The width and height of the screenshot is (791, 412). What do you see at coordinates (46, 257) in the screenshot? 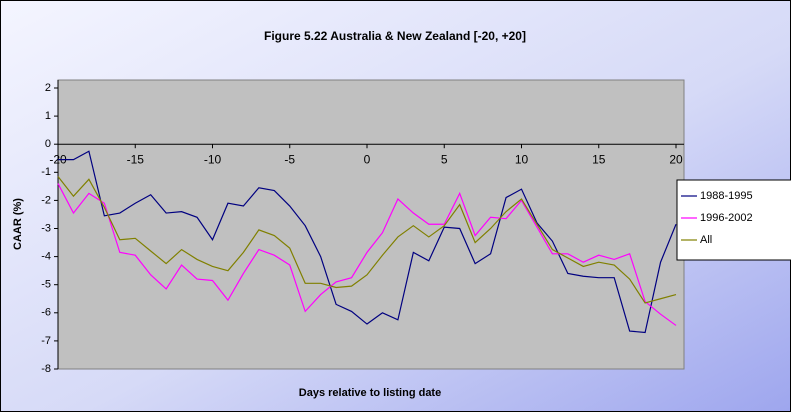
I see `y-tick-label: -4` at bounding box center [46, 257].